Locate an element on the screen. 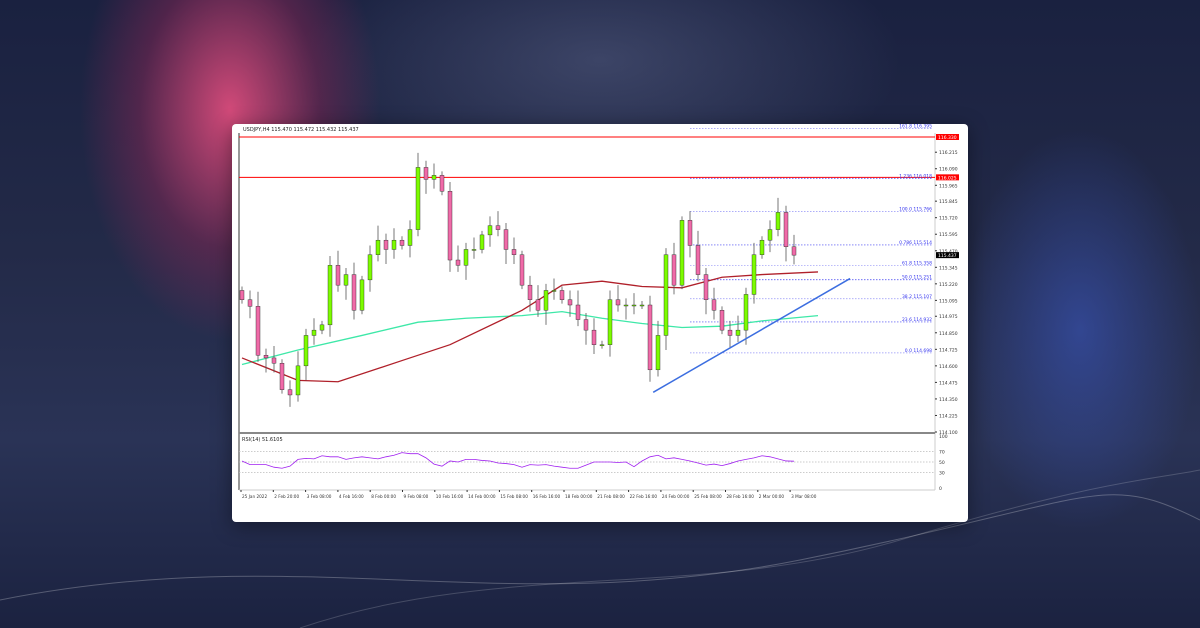 This screenshot has width=1200, height=628. x-tick-label: 10 Feb 16:00 is located at coordinates (450, 496).